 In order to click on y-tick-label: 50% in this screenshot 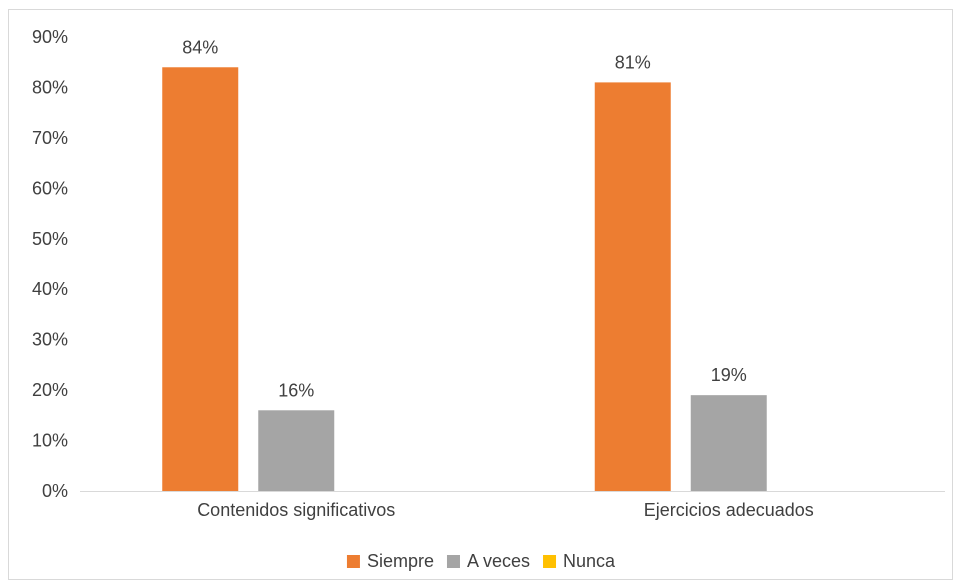, I will do `click(50, 239)`.